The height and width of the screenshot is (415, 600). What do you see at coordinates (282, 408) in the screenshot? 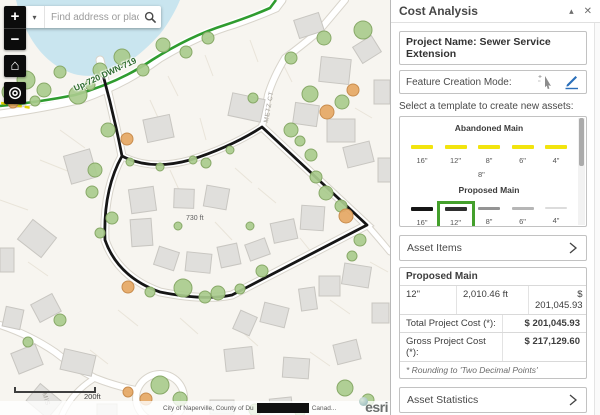
I see `attribution-redaction` at bounding box center [282, 408].